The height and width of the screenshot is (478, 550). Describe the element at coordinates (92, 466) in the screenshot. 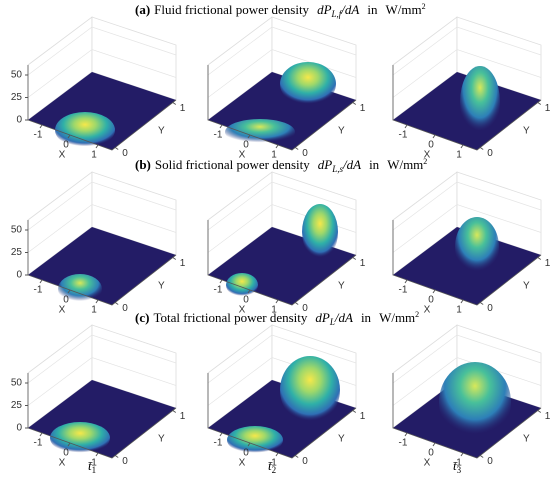

I see `column-label: t̄1` at that location.